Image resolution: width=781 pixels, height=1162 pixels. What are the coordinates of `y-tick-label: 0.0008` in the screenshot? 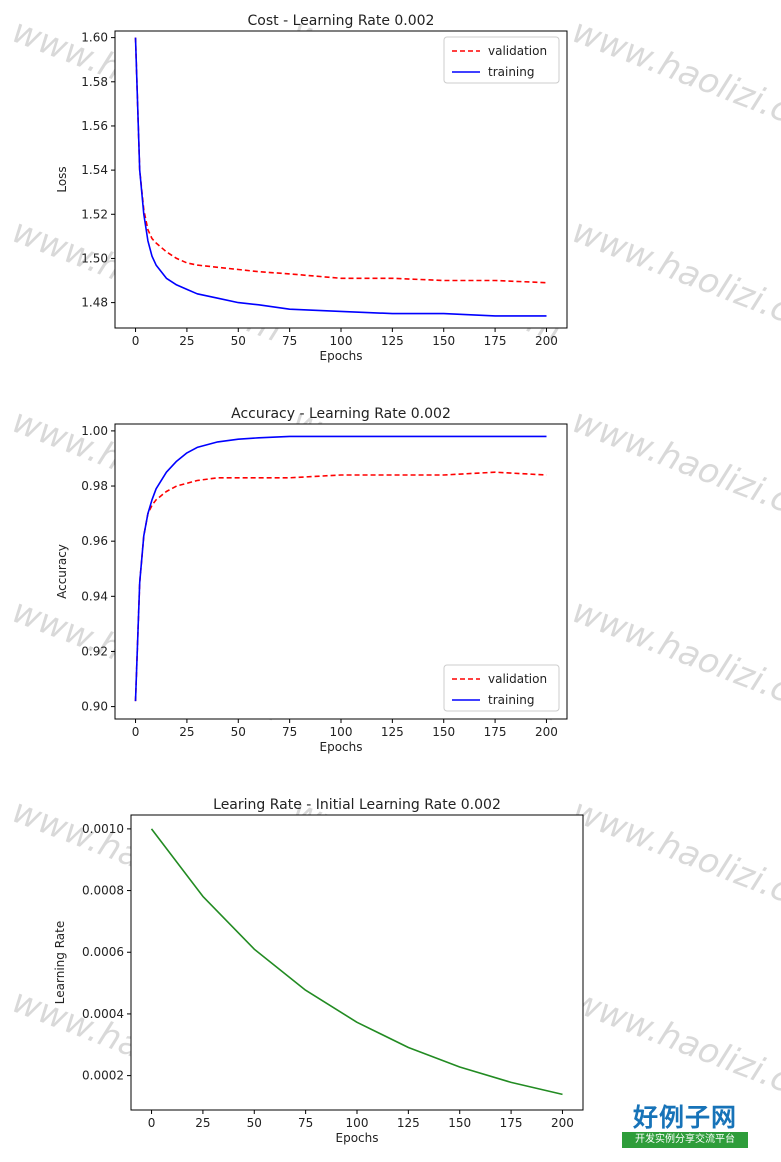 It's located at (103, 891).